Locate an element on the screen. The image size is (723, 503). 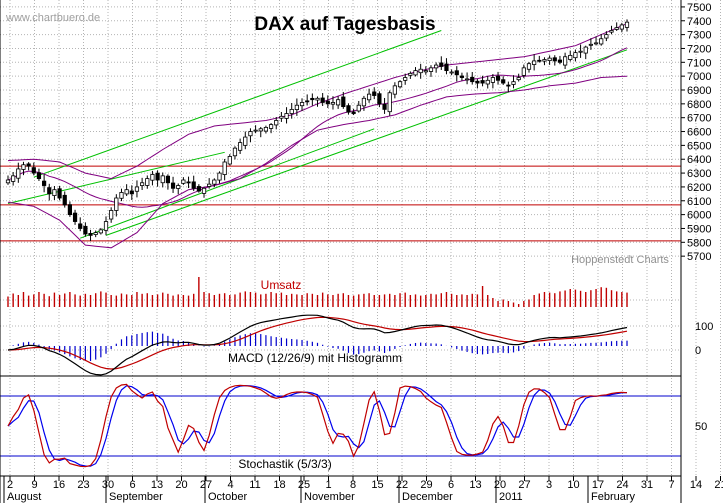
volume-title: Umsatz is located at coordinates (281, 285).